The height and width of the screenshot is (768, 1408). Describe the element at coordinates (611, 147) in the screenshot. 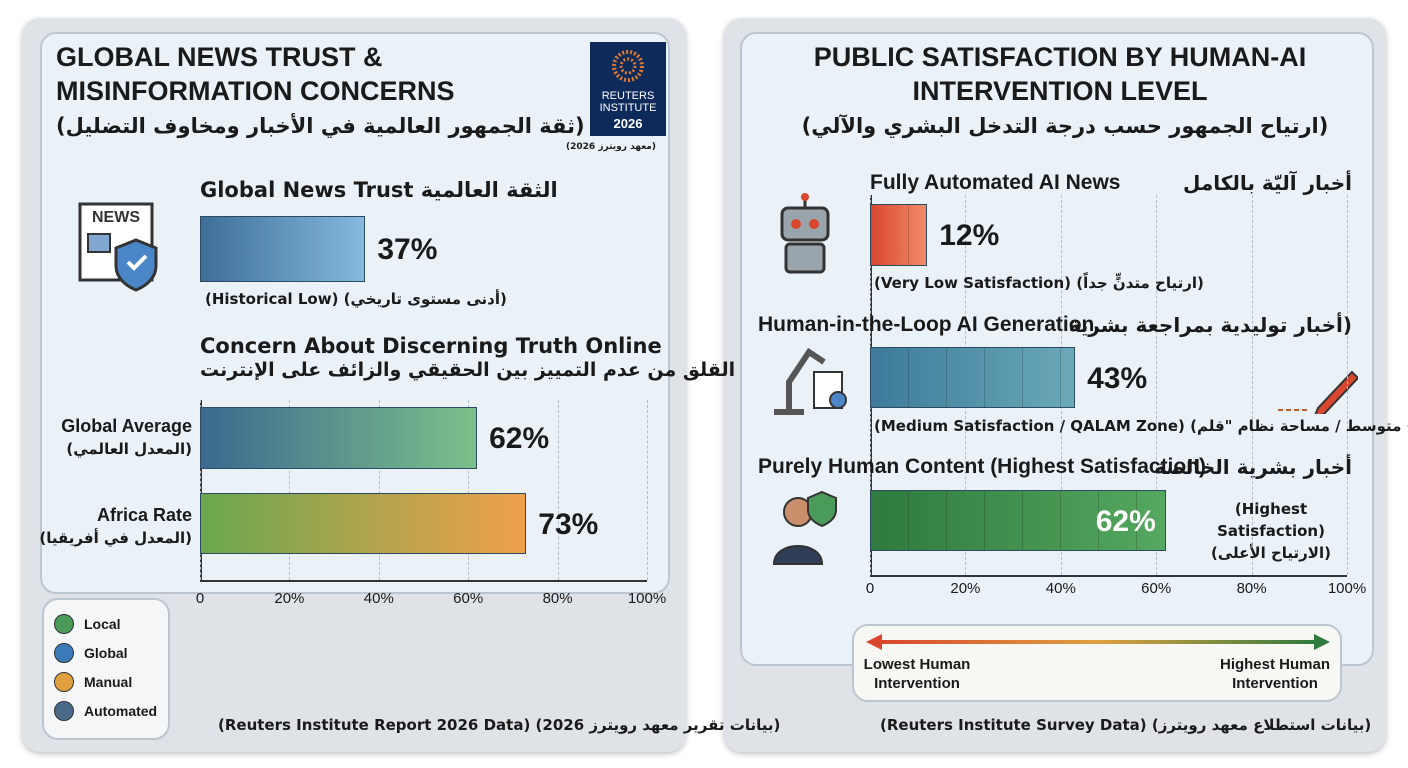

I see `badge-caption: (معهد رويترز 2026)` at that location.